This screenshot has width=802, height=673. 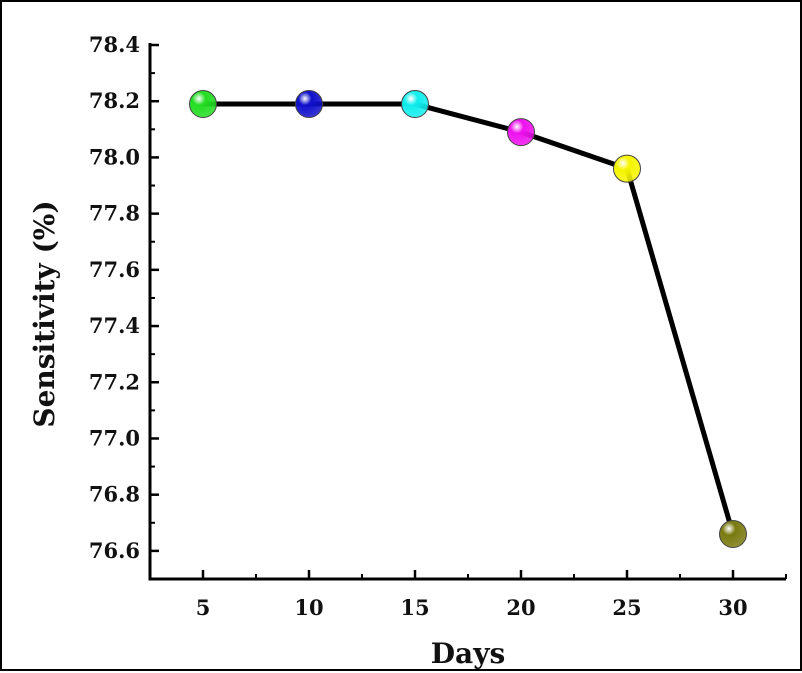 What do you see at coordinates (520, 607) in the screenshot?
I see `x-tick-label: 20` at bounding box center [520, 607].